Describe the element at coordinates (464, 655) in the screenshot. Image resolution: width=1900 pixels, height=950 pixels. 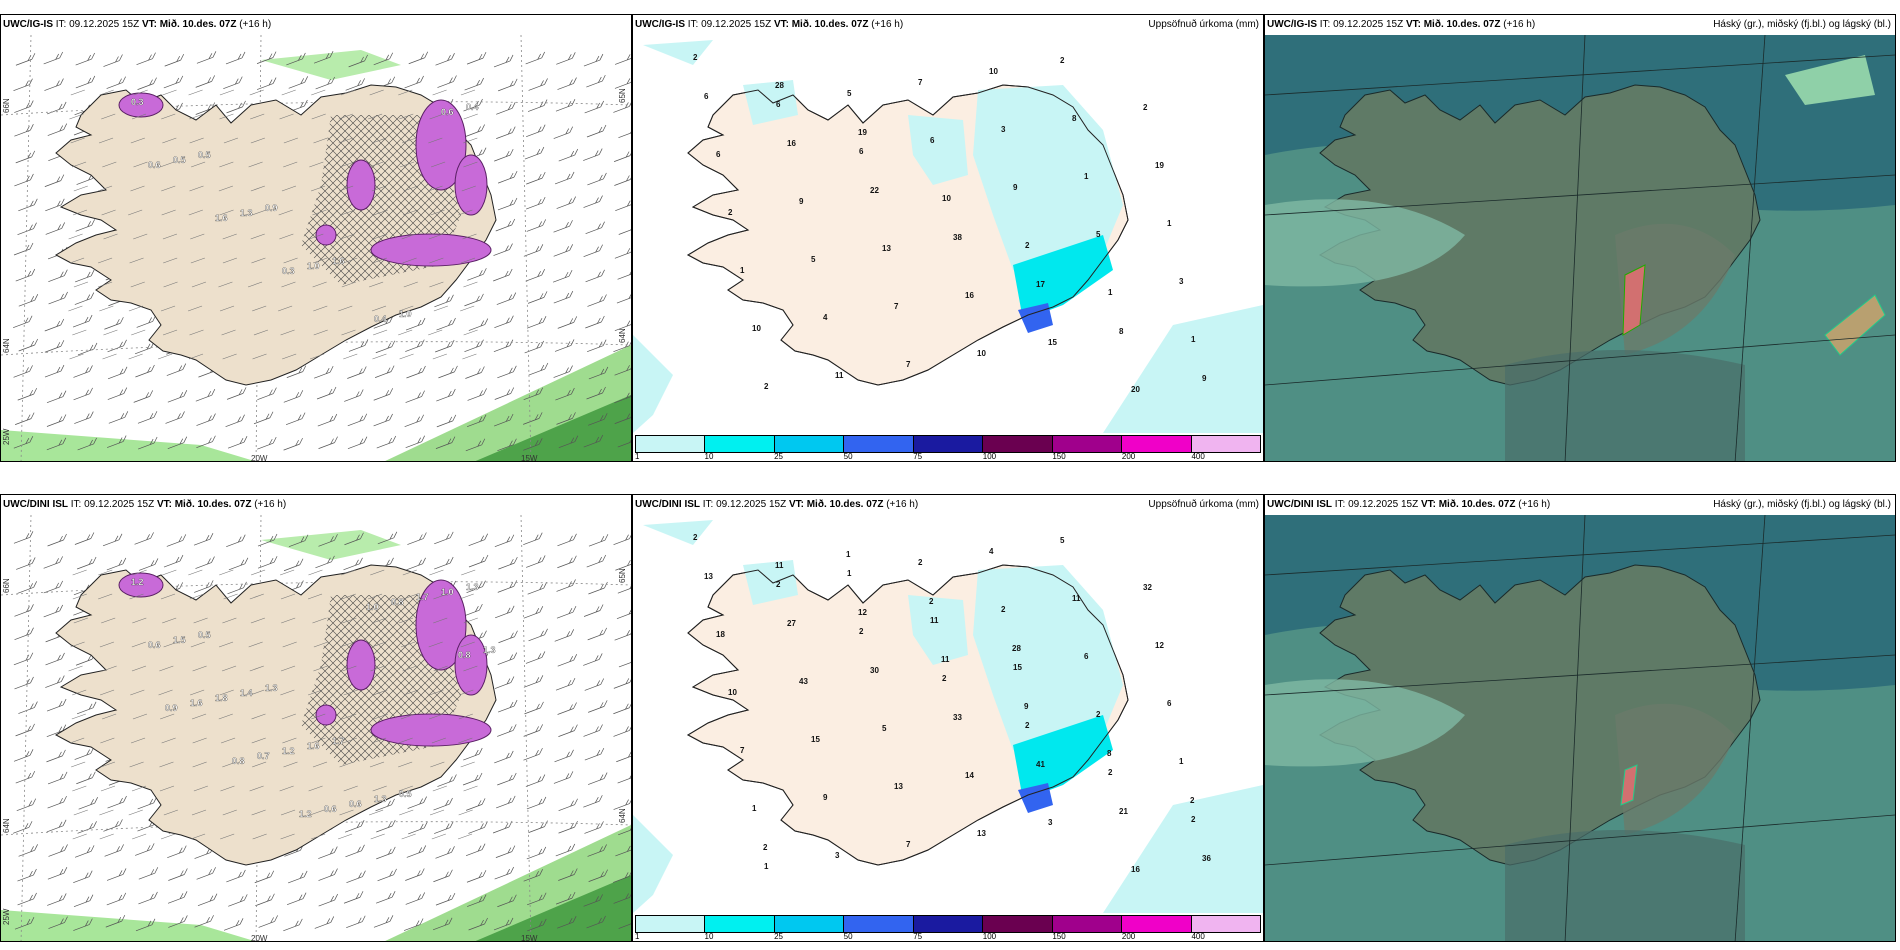
I see `gust-value-label: 0.8` at that location.